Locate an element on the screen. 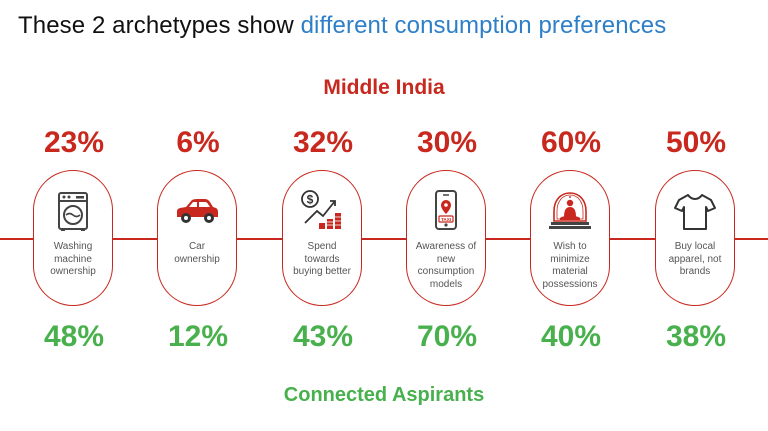 The image size is (768, 431). connected-aspirants-value: 70% is located at coordinates (447, 336).